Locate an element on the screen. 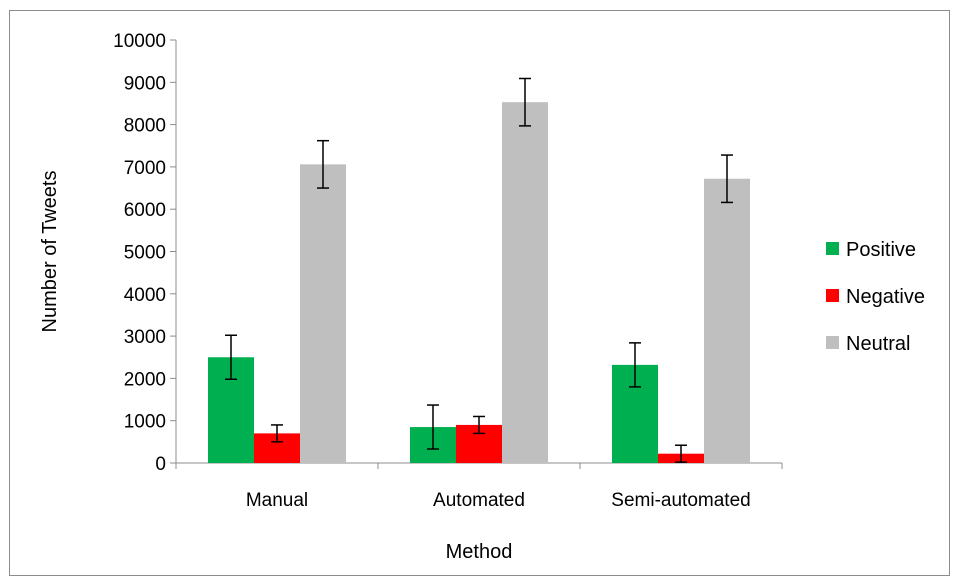  y-tick-label: 9000 is located at coordinates (145, 83).